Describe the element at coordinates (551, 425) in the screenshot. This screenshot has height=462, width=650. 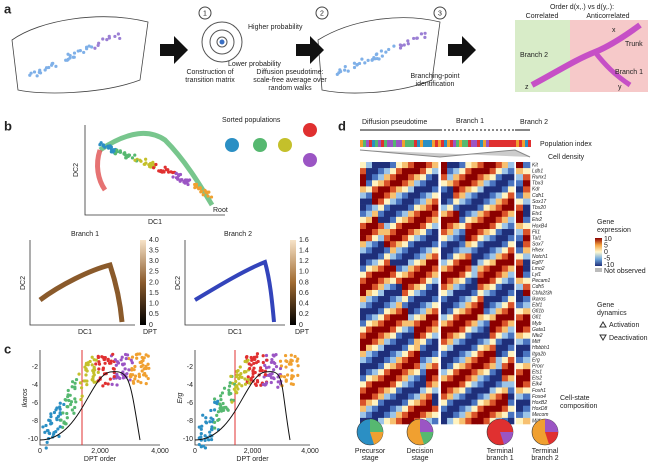
I see `pie-slice` at that location.